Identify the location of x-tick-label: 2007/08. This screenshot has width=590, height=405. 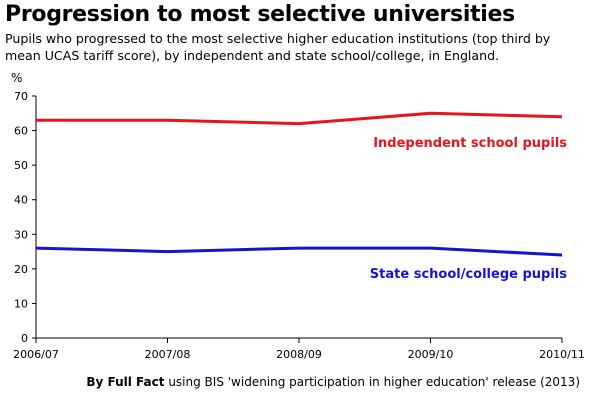
(168, 354).